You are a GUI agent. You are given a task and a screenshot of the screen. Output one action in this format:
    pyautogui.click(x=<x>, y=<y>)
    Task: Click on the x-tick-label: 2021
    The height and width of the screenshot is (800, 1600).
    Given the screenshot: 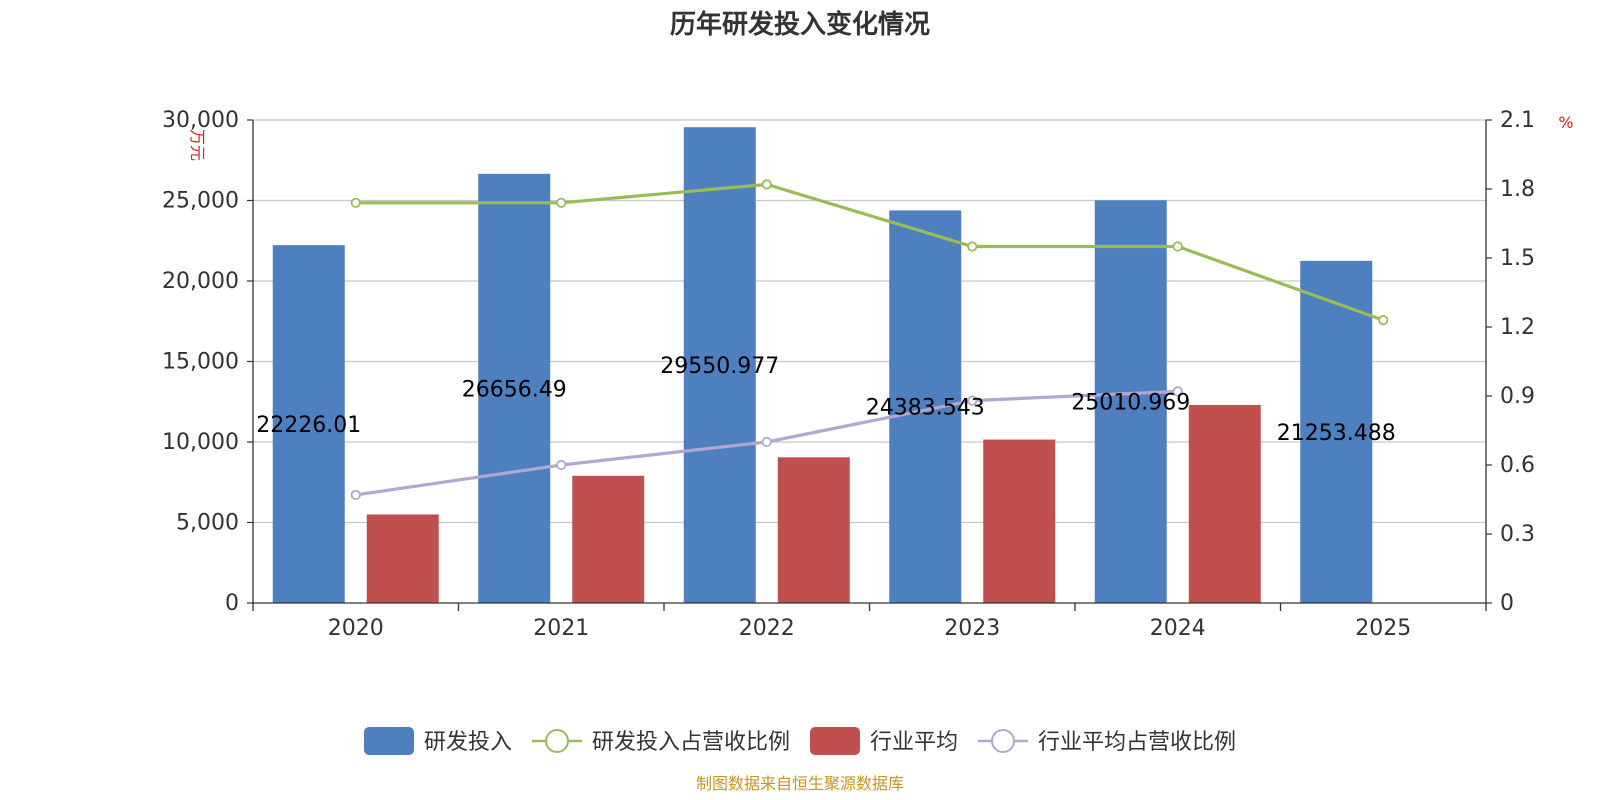 What is the action you would take?
    pyautogui.click(x=561, y=628)
    